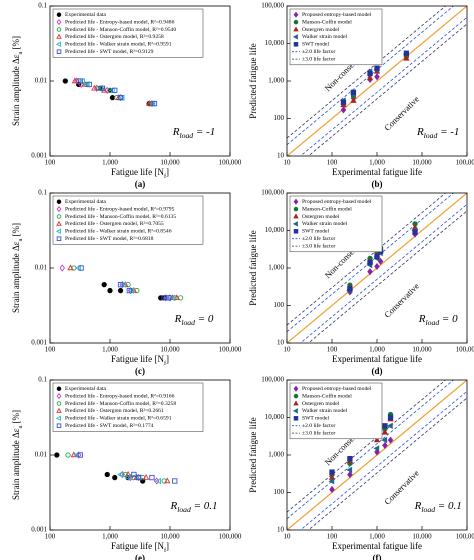 The height and width of the screenshot is (560, 474). I want to click on load-ratio-part: = 0.1, so click(204, 506).